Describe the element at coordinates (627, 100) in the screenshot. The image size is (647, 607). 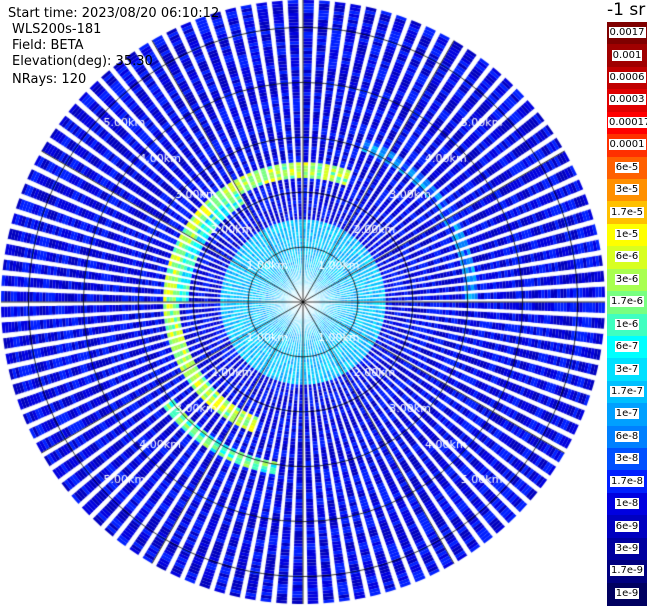
I see `colorbar-tick-label: 0.0003` at that location.